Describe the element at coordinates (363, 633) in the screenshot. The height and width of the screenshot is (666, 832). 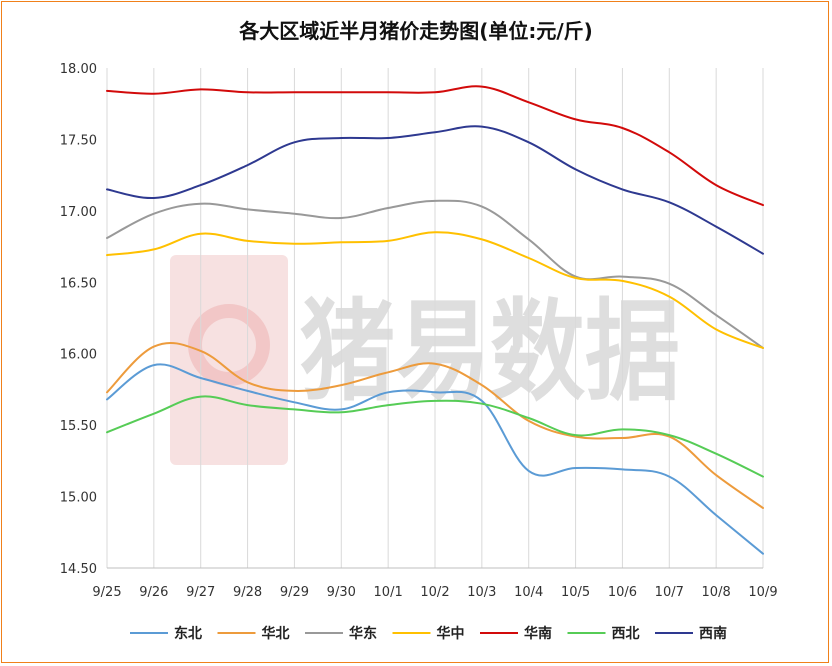
I see `legend-label: 华东` at that location.